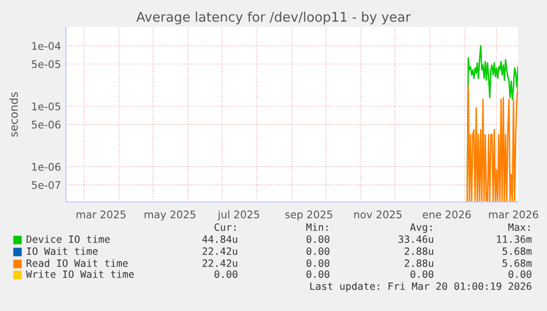 Image resolution: width=547 pixels, height=311 pixels. What do you see at coordinates (46, 106) in the screenshot?
I see `y-tick-label: 1e-05` at bounding box center [46, 106].